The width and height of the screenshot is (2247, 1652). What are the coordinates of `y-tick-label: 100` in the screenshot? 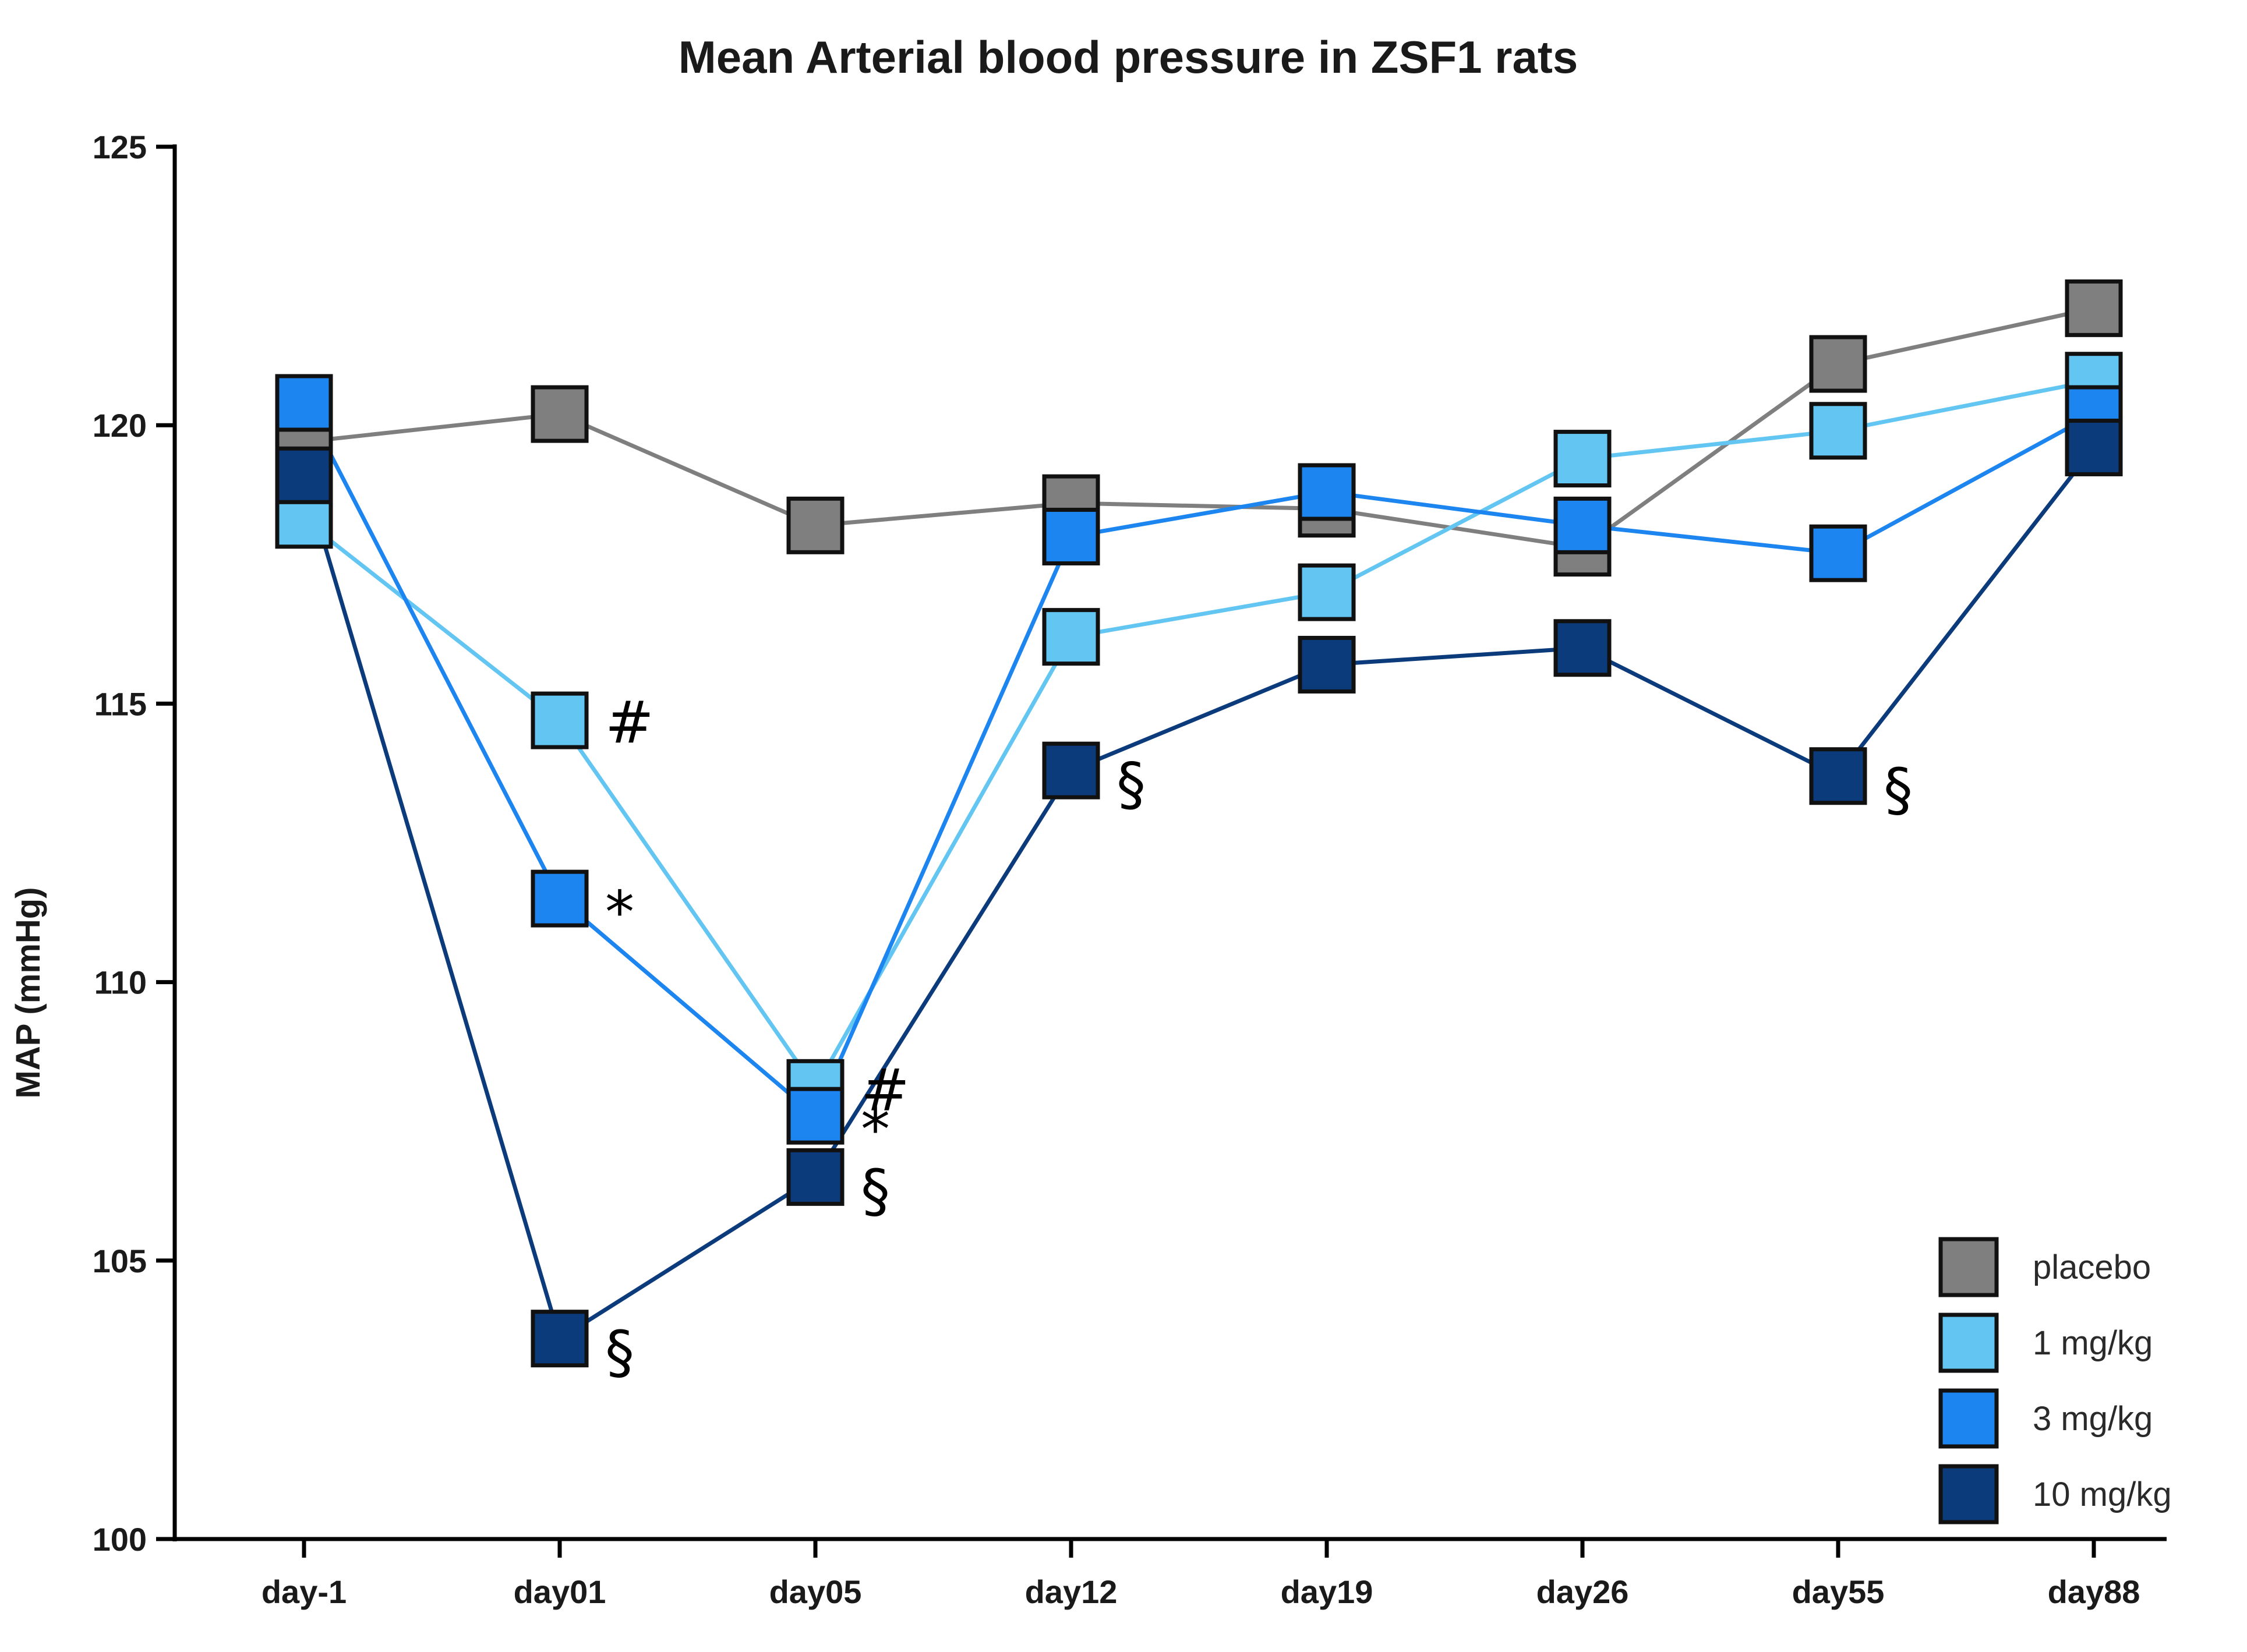 It's located at (120, 1539).